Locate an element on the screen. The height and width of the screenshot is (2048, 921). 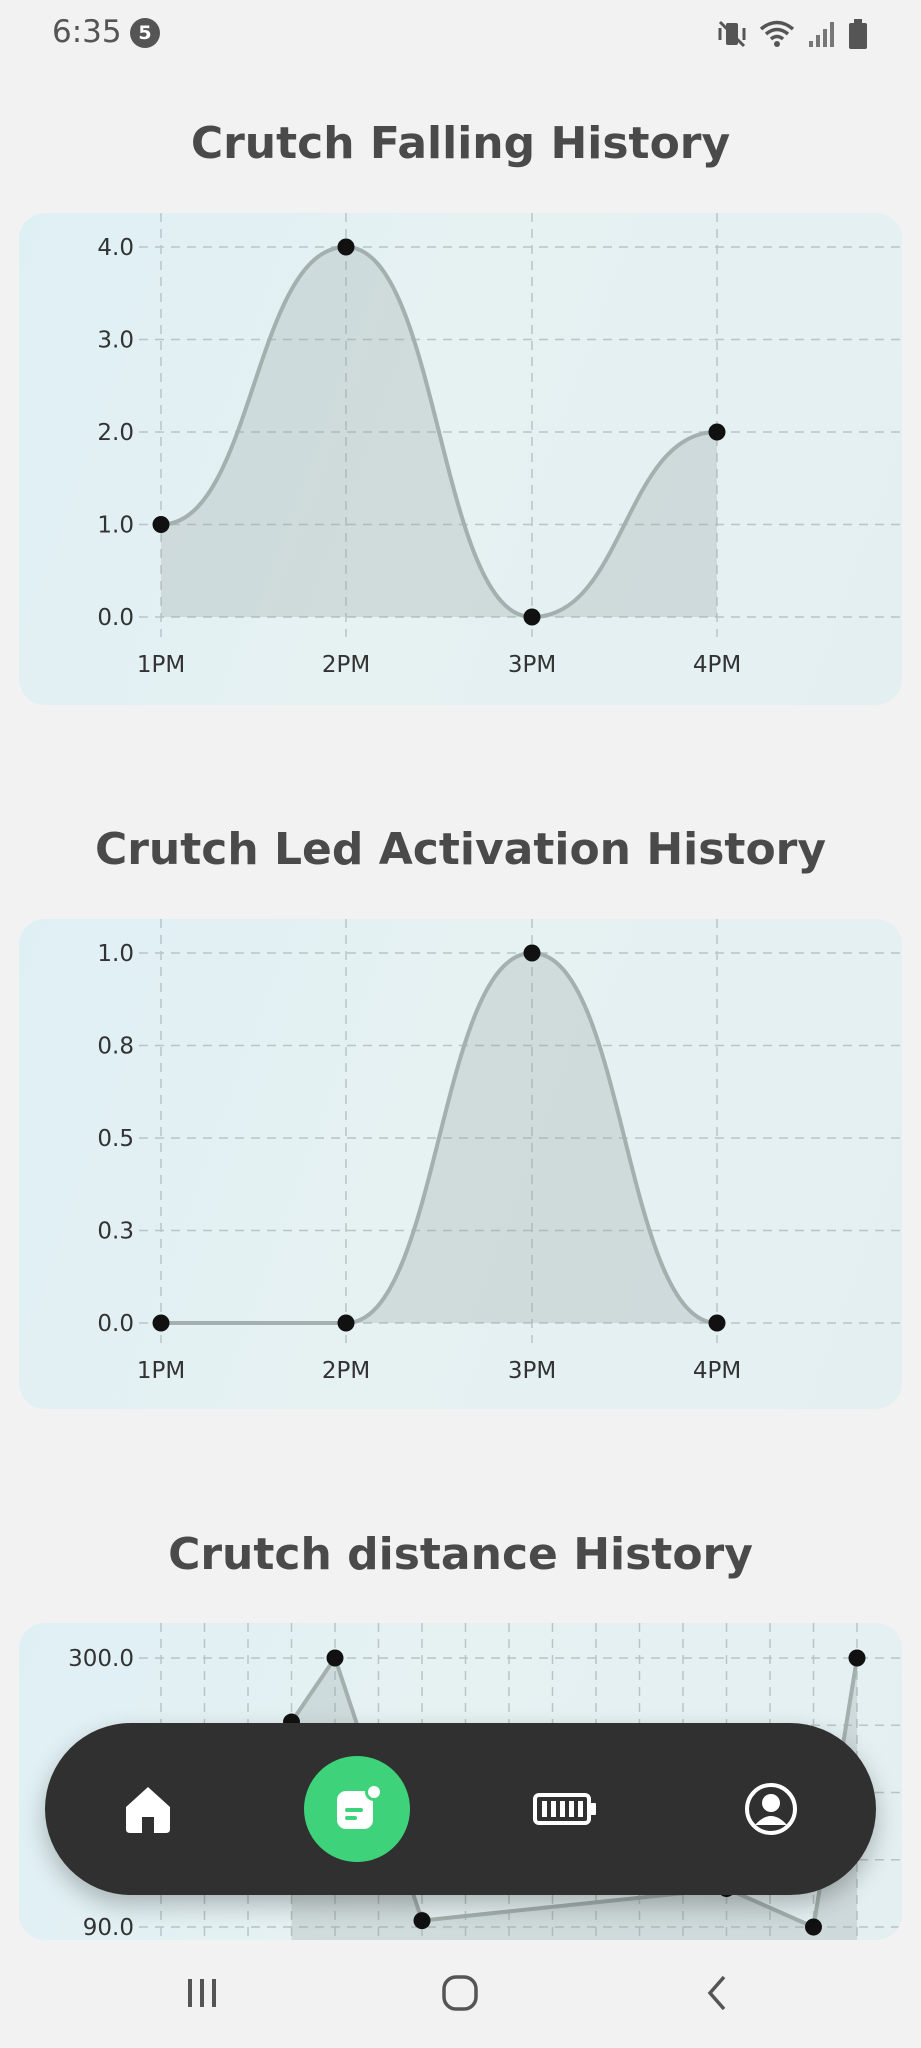
recent-apps-button is located at coordinates (202, 1993).